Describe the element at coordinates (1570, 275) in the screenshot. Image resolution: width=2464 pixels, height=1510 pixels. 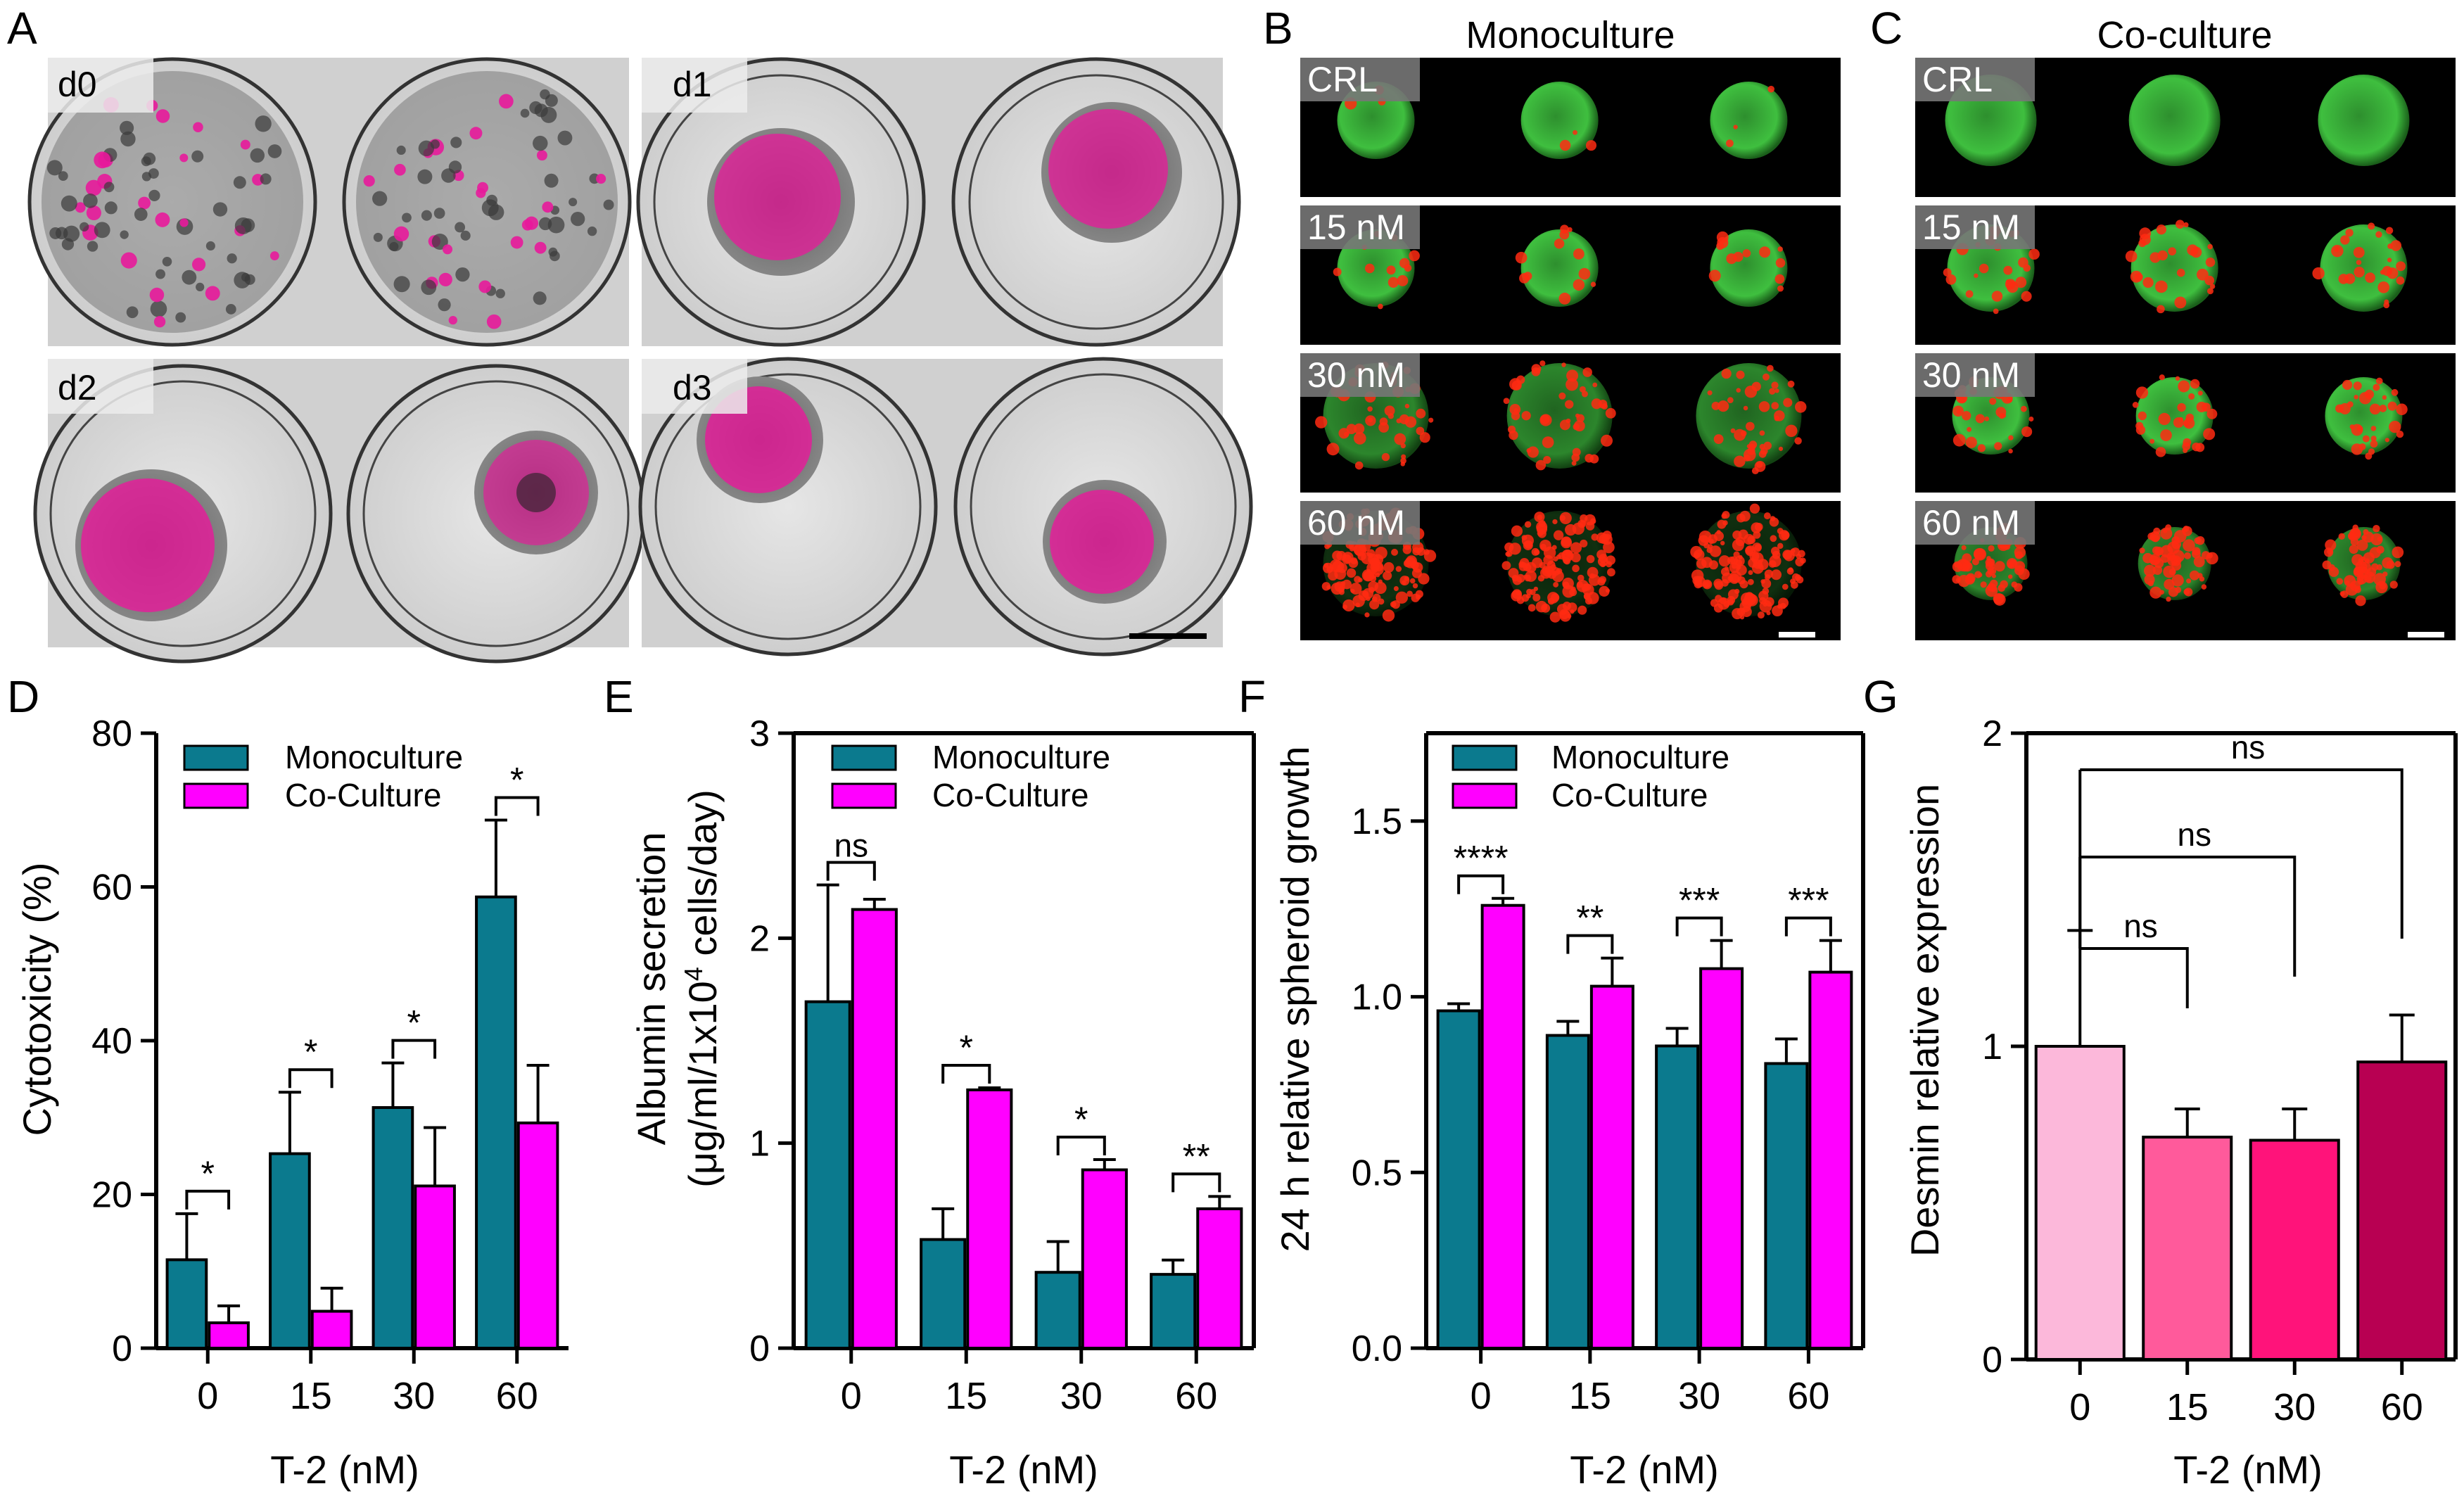
I see `mono-row-2: 15 nM` at that location.